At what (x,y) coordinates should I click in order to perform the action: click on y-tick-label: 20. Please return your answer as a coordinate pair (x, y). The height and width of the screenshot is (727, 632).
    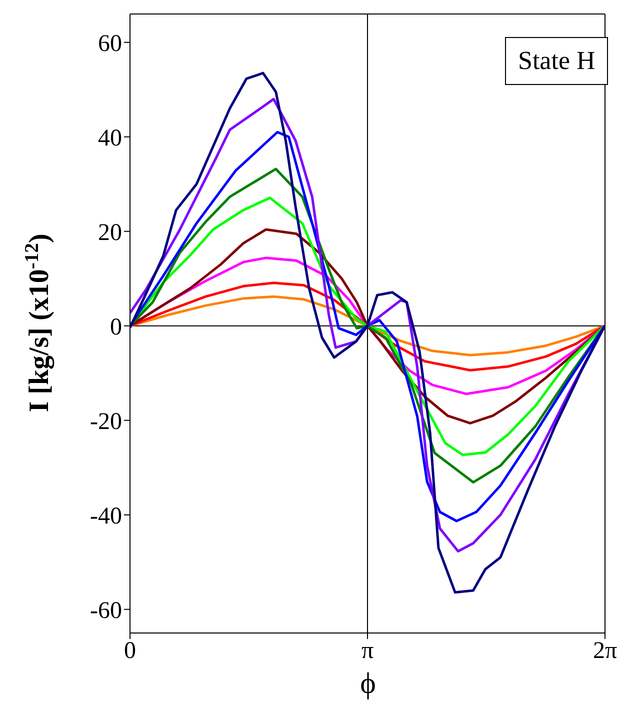
    Looking at the image, I should click on (110, 233).